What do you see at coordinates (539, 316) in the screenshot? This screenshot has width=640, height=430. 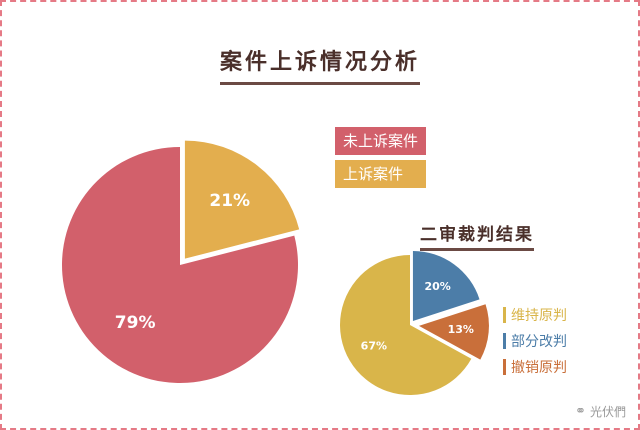 I see `legend-label: 维持原判` at bounding box center [539, 316].